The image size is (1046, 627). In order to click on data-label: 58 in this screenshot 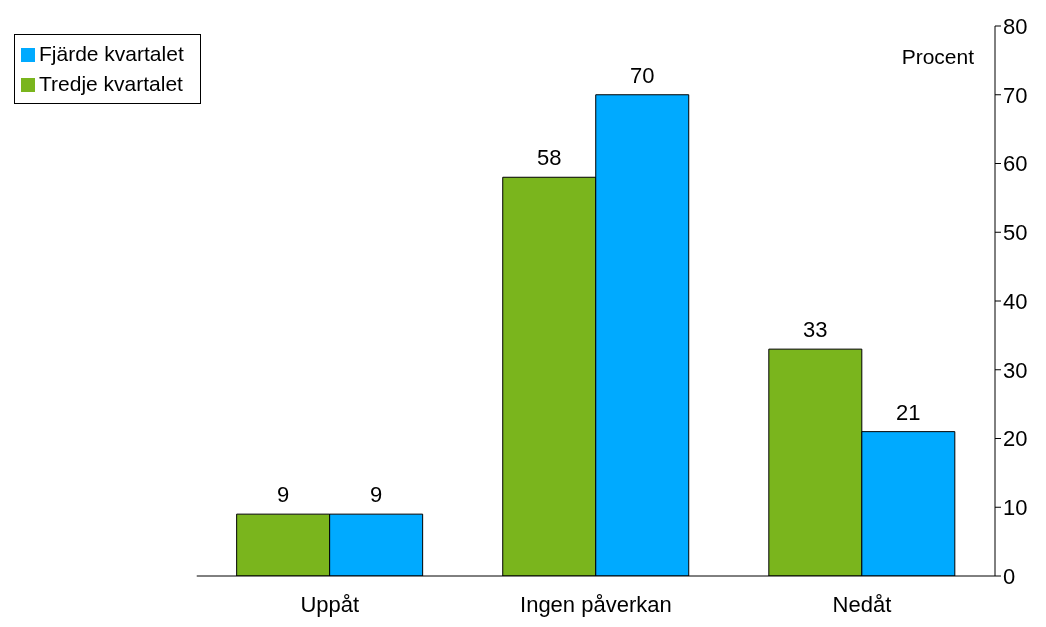, I will do `click(549, 158)`.